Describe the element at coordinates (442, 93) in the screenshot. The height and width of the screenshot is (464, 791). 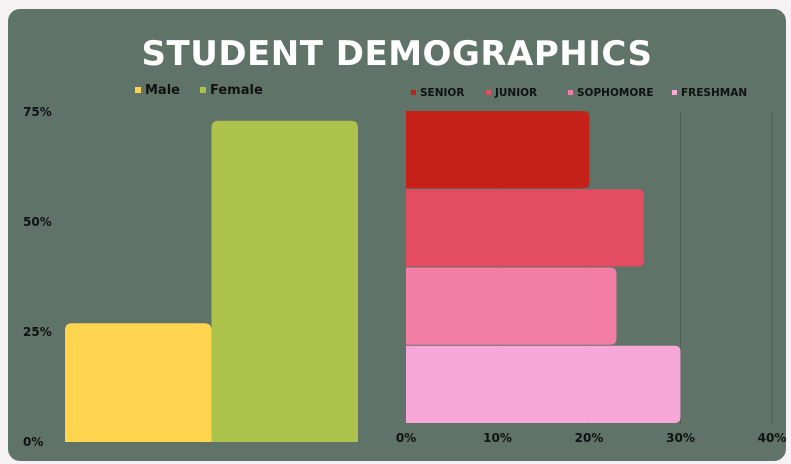
I see `legend-label-senior: SENIOR` at that location.